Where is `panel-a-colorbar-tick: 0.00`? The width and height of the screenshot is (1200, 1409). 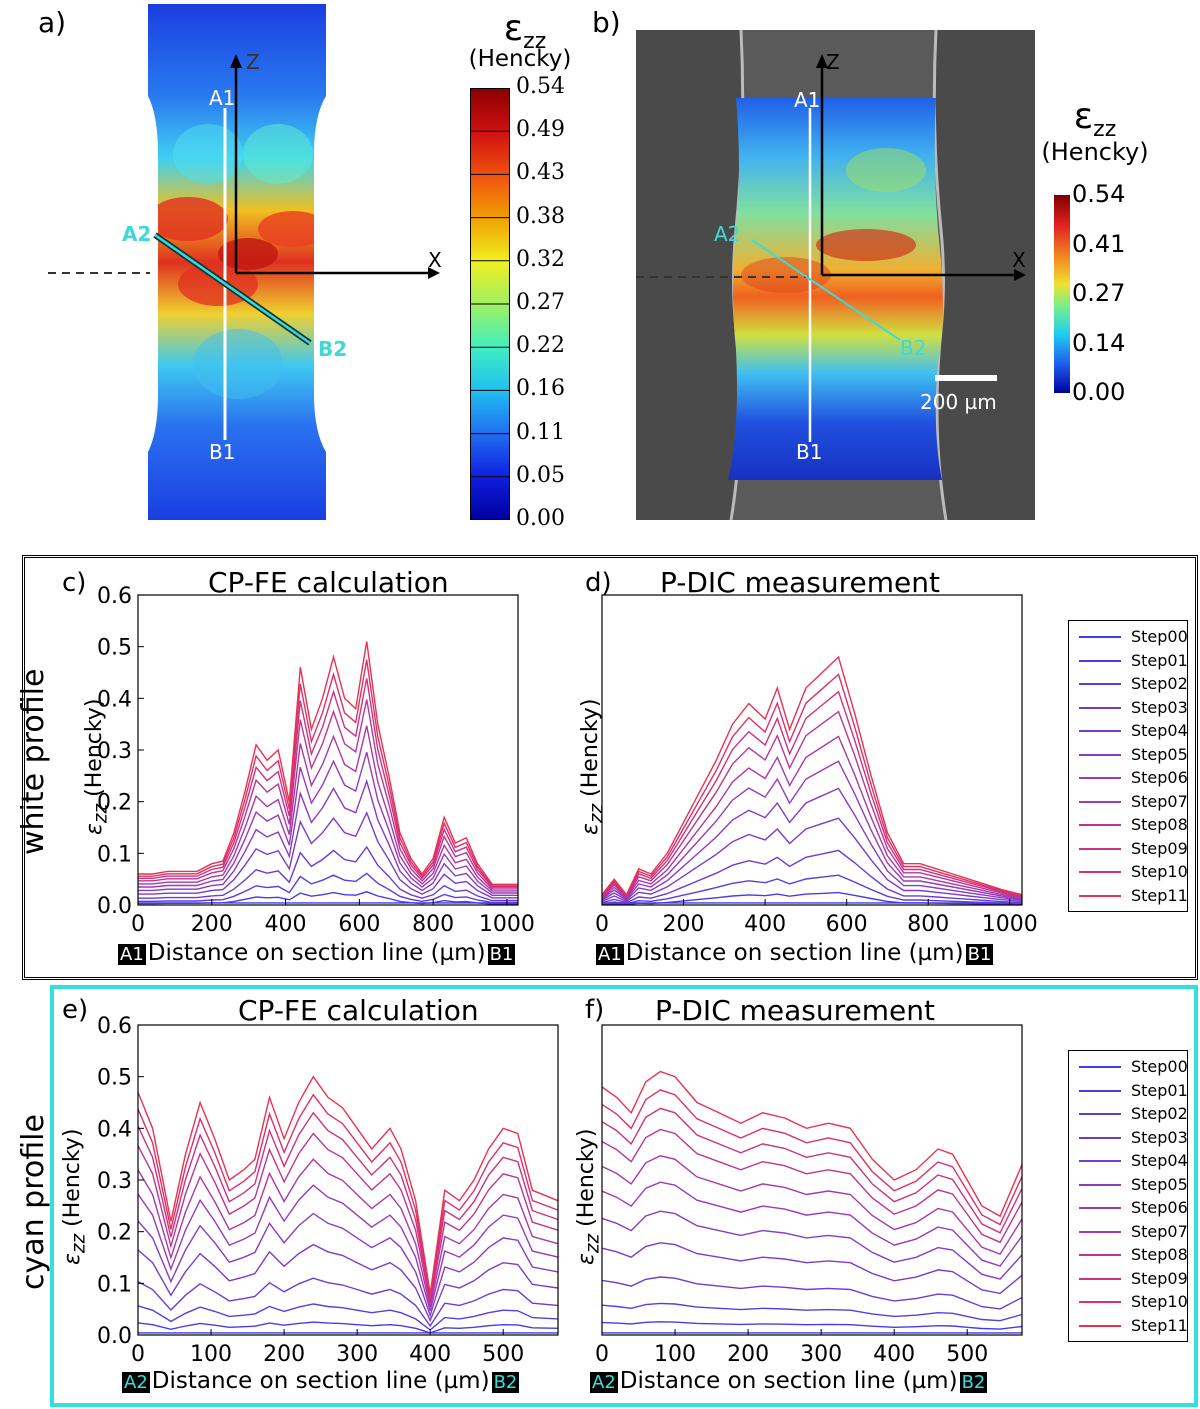
panel-a-colorbar-tick: 0.00 is located at coordinates (540, 518).